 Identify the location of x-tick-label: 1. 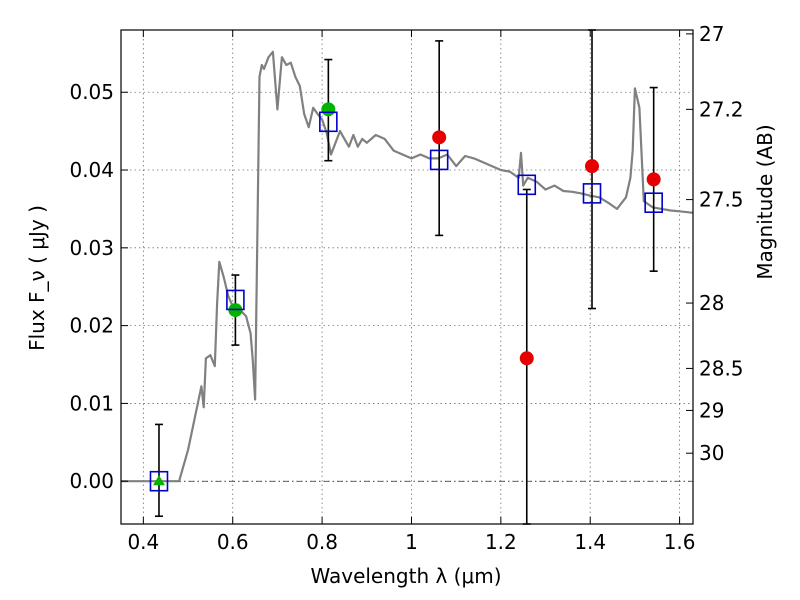
(411, 542).